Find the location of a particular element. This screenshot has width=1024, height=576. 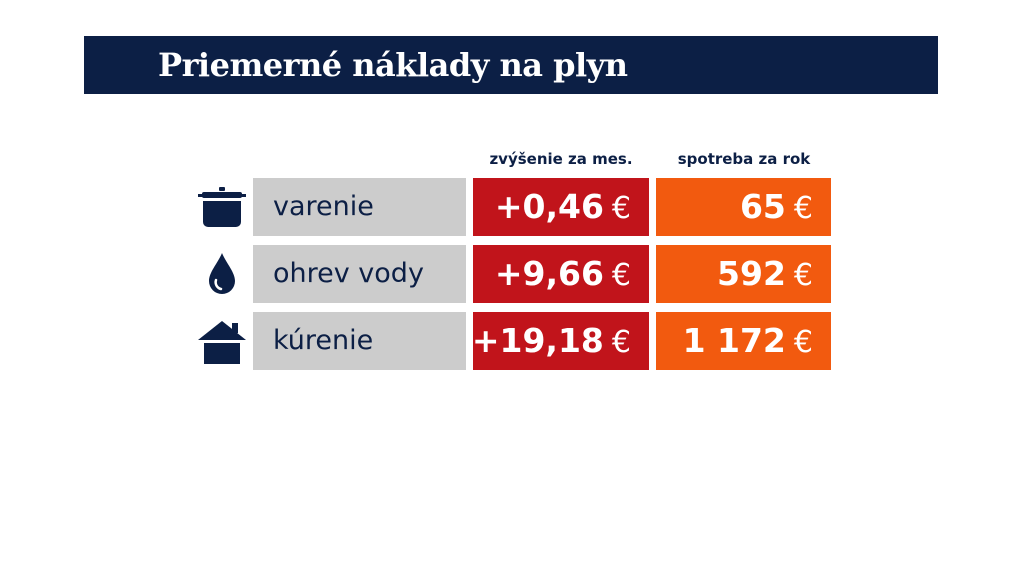

consumption-value: 65 € is located at coordinates (776, 208).